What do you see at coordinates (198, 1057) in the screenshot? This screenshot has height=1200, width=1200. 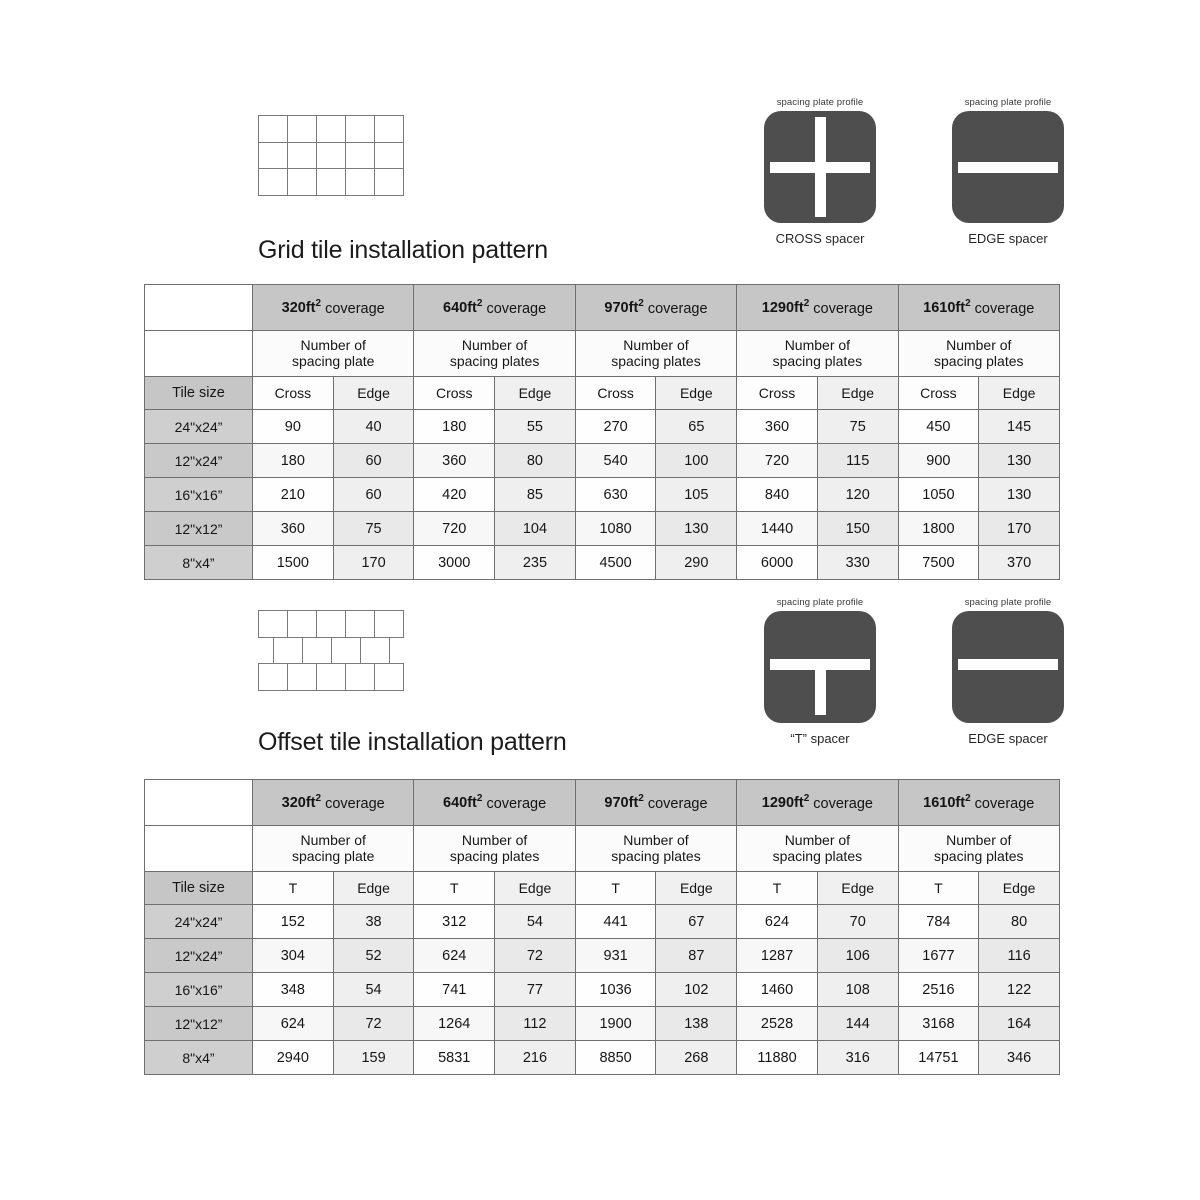 I see `tile-size-cell: 8"x4”` at bounding box center [198, 1057].